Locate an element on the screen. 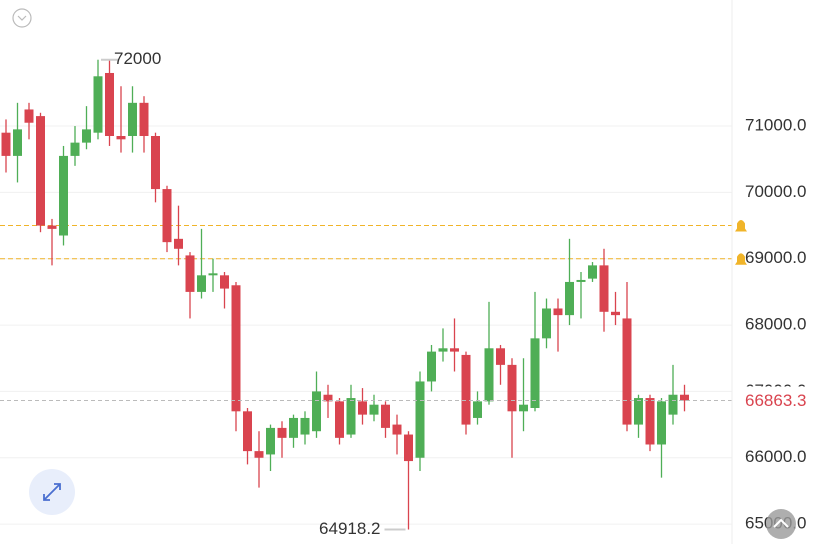 This screenshot has height=544, width=829. y-tick-label: 68000.0 is located at coordinates (775, 324).